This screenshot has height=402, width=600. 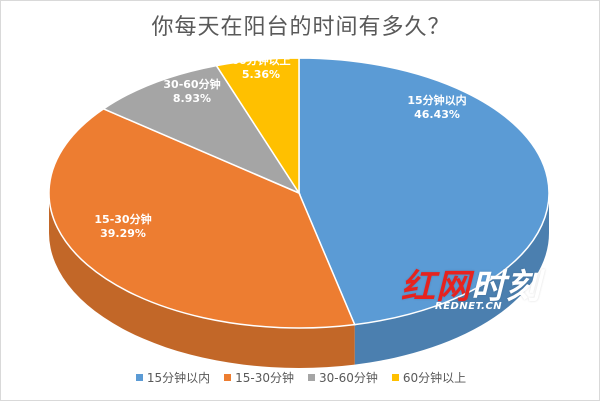 What do you see at coordinates (471, 287) in the screenshot?
I see `watermark-logo: 红网时刻` at bounding box center [471, 287].